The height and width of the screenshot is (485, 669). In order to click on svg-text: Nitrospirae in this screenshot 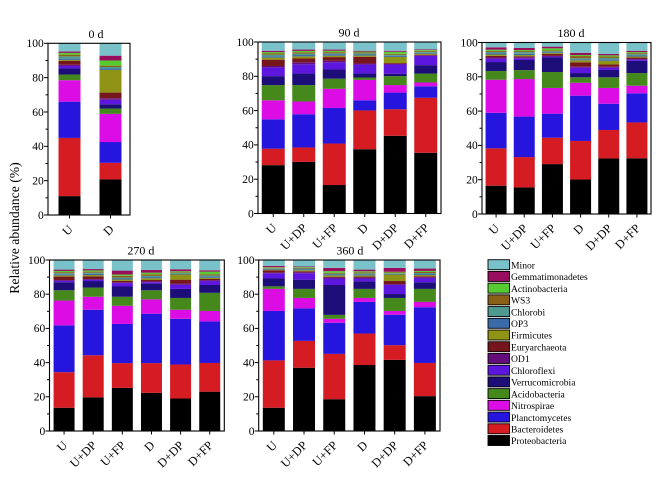, I will do `click(532, 406)`.